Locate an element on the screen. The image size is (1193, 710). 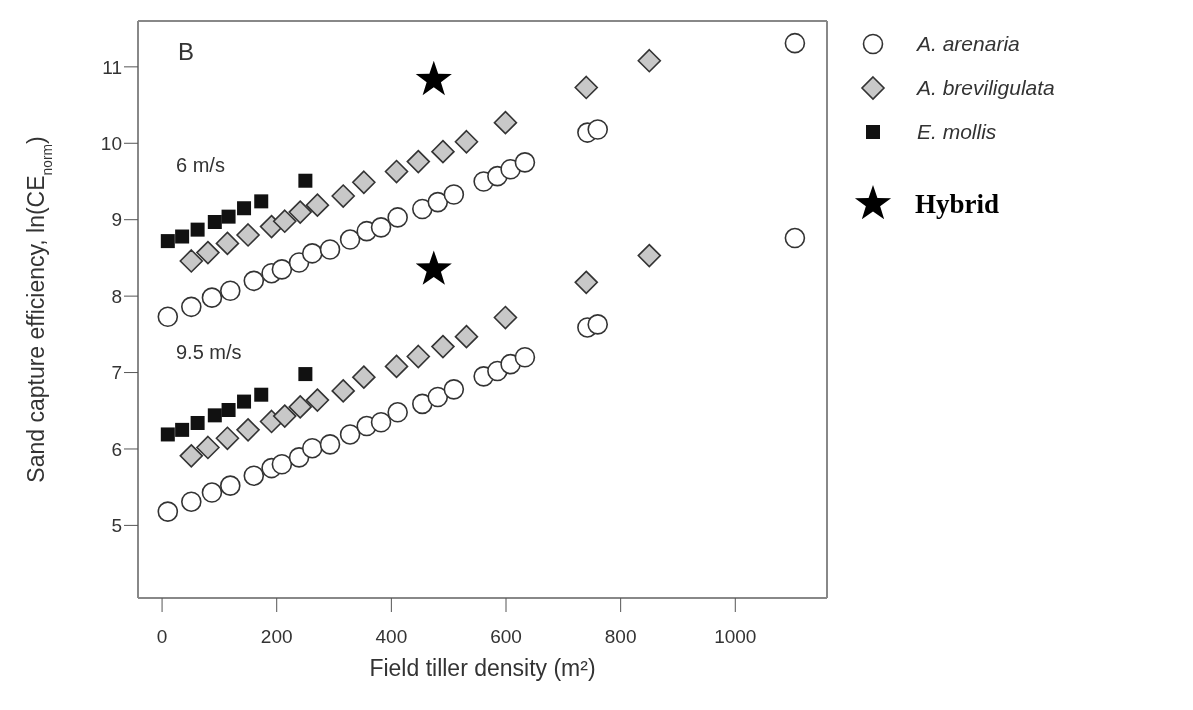
y-tick-label: 8 is located at coordinates (116, 296).